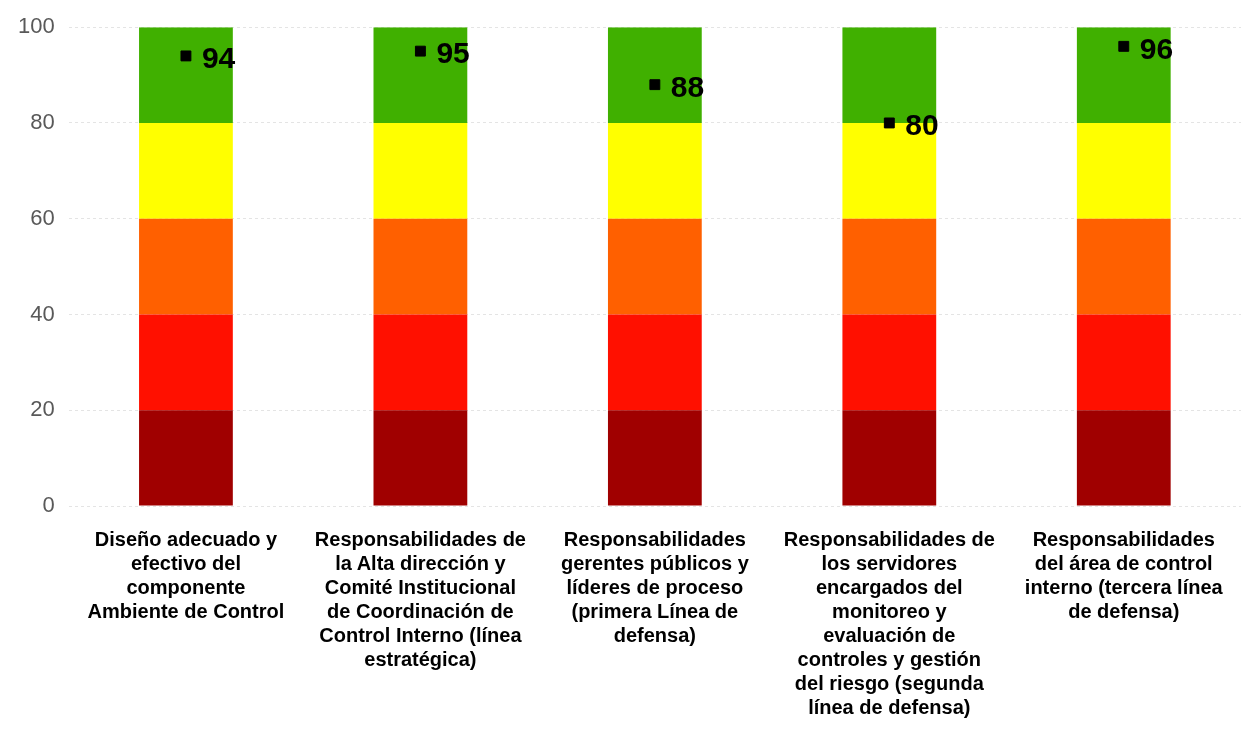 This screenshot has height=734, width=1249. I want to click on x-tick-label: Responsabilidades del área de control interno (tercera línea de defensa), so click(1124, 574).